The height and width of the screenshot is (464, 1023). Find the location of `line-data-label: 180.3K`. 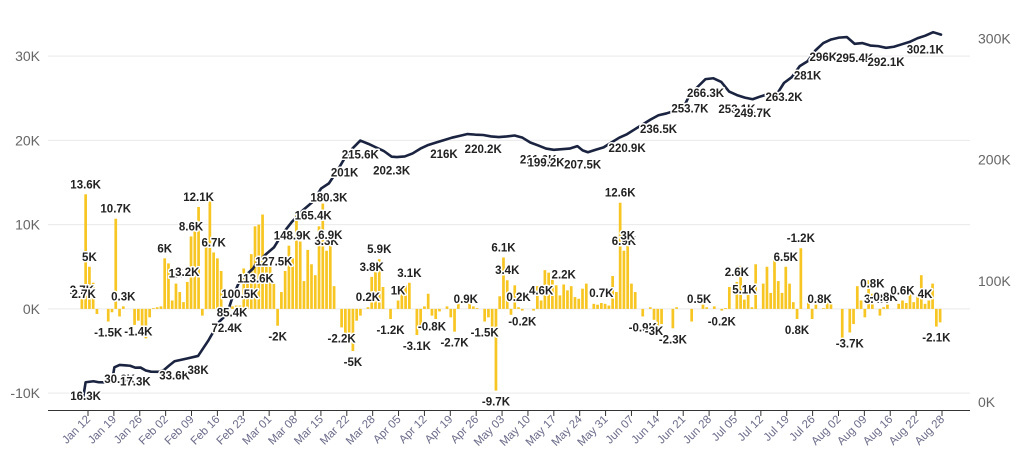

line-data-label: 180.3K is located at coordinates (329, 198).